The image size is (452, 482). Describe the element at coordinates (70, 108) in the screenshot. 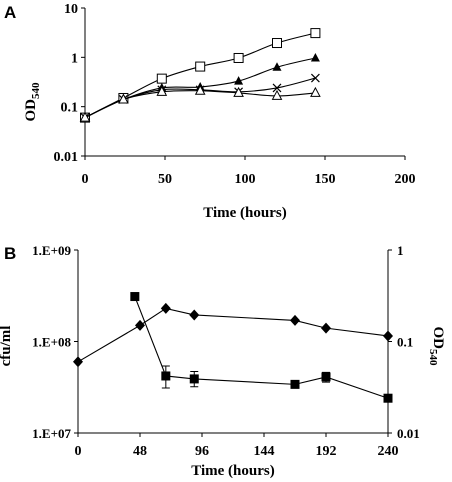

I see `panel-a-y-tick-label: 0.1` at that location.